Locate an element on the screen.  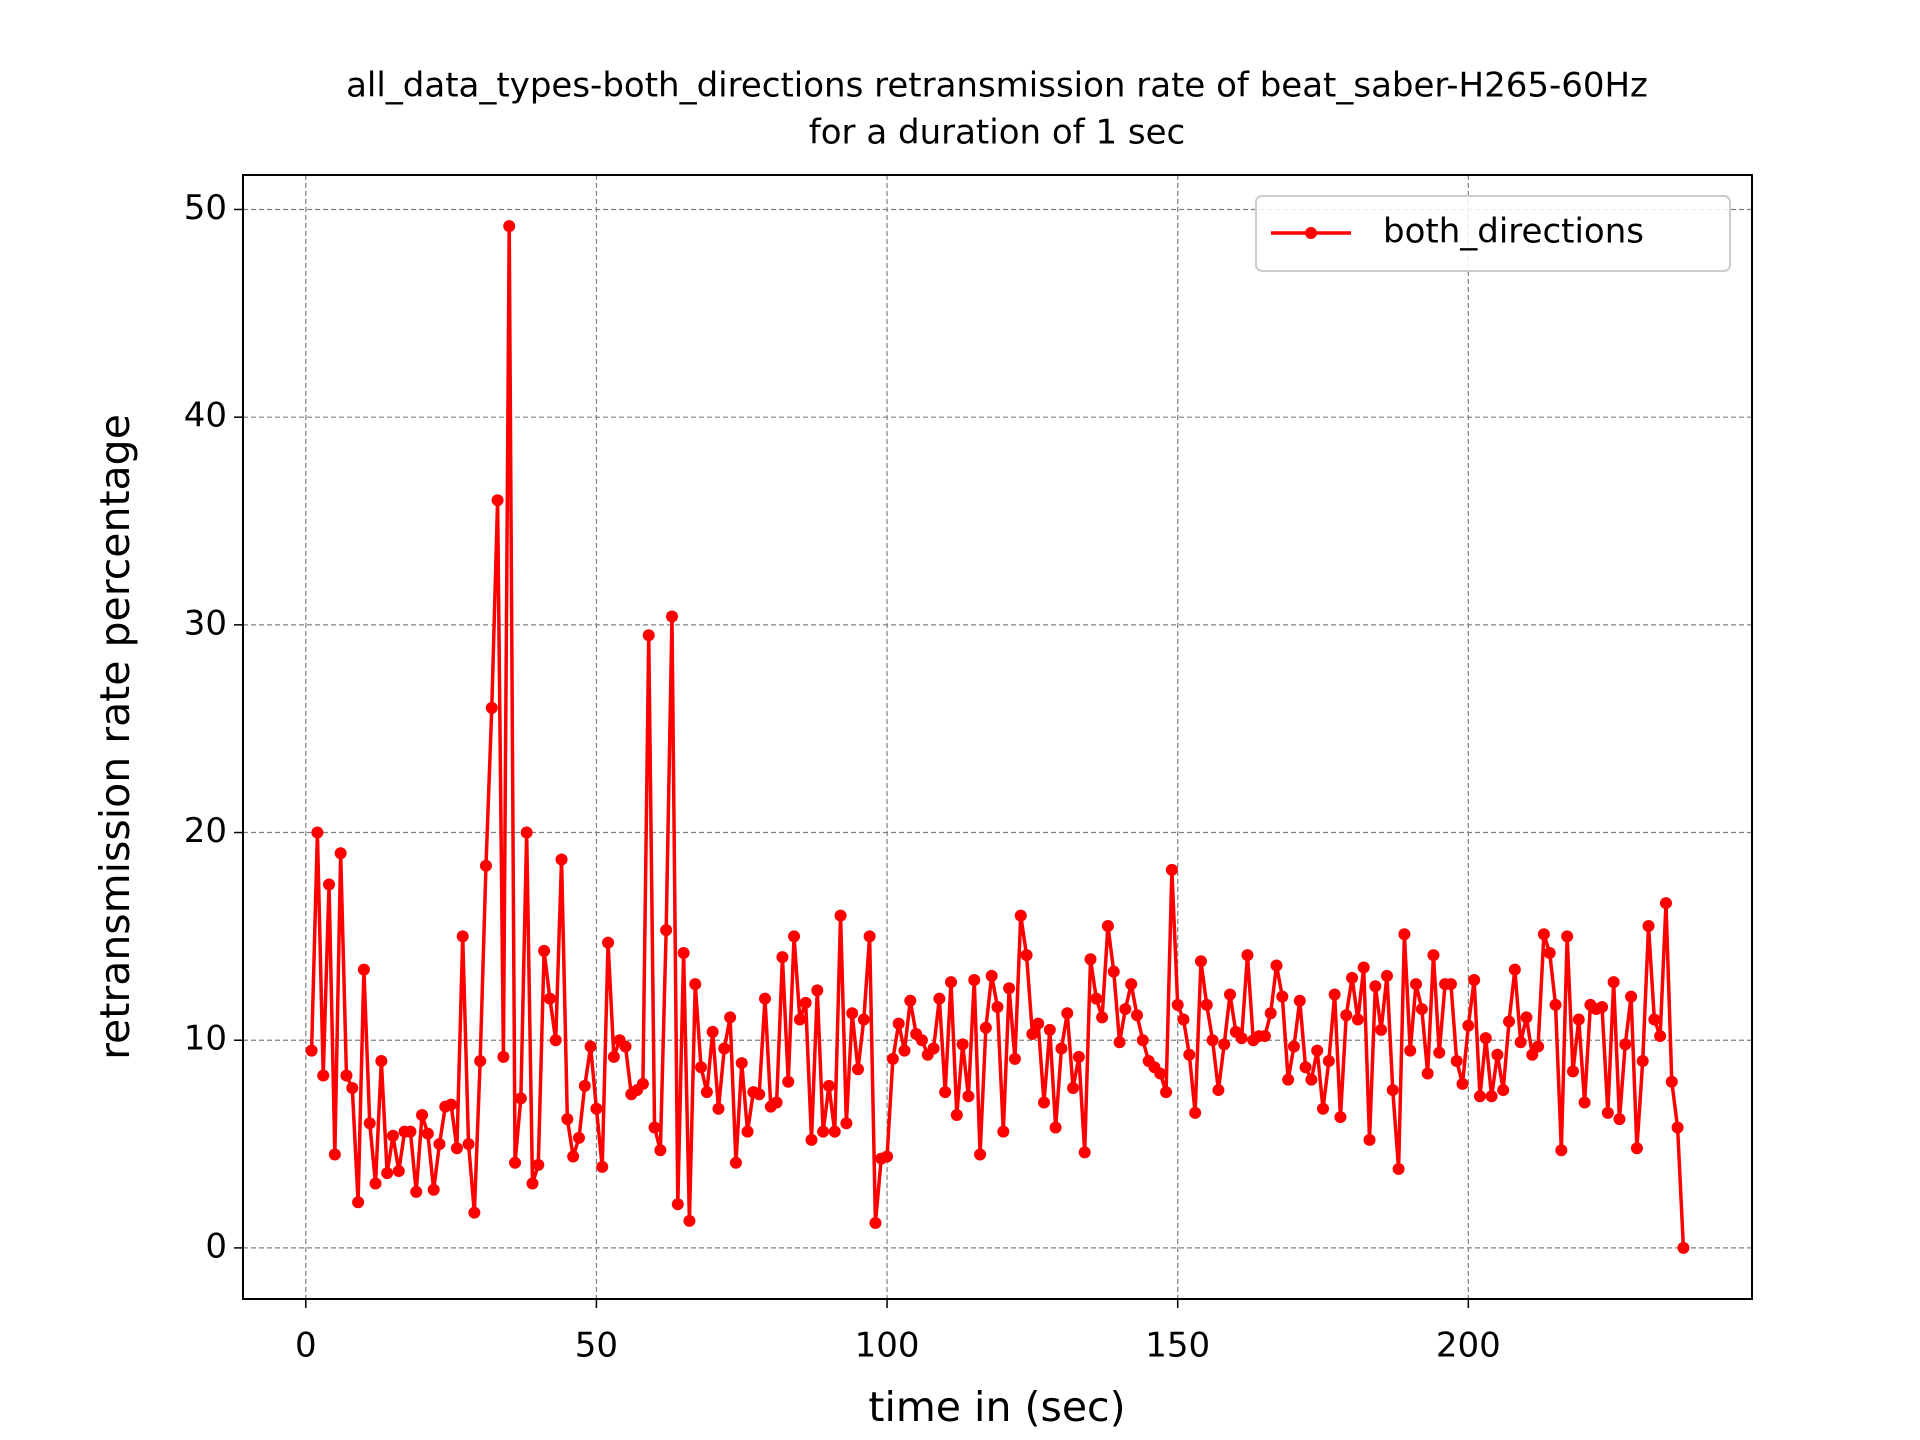
y-tick-label: 40 is located at coordinates (205, 416).